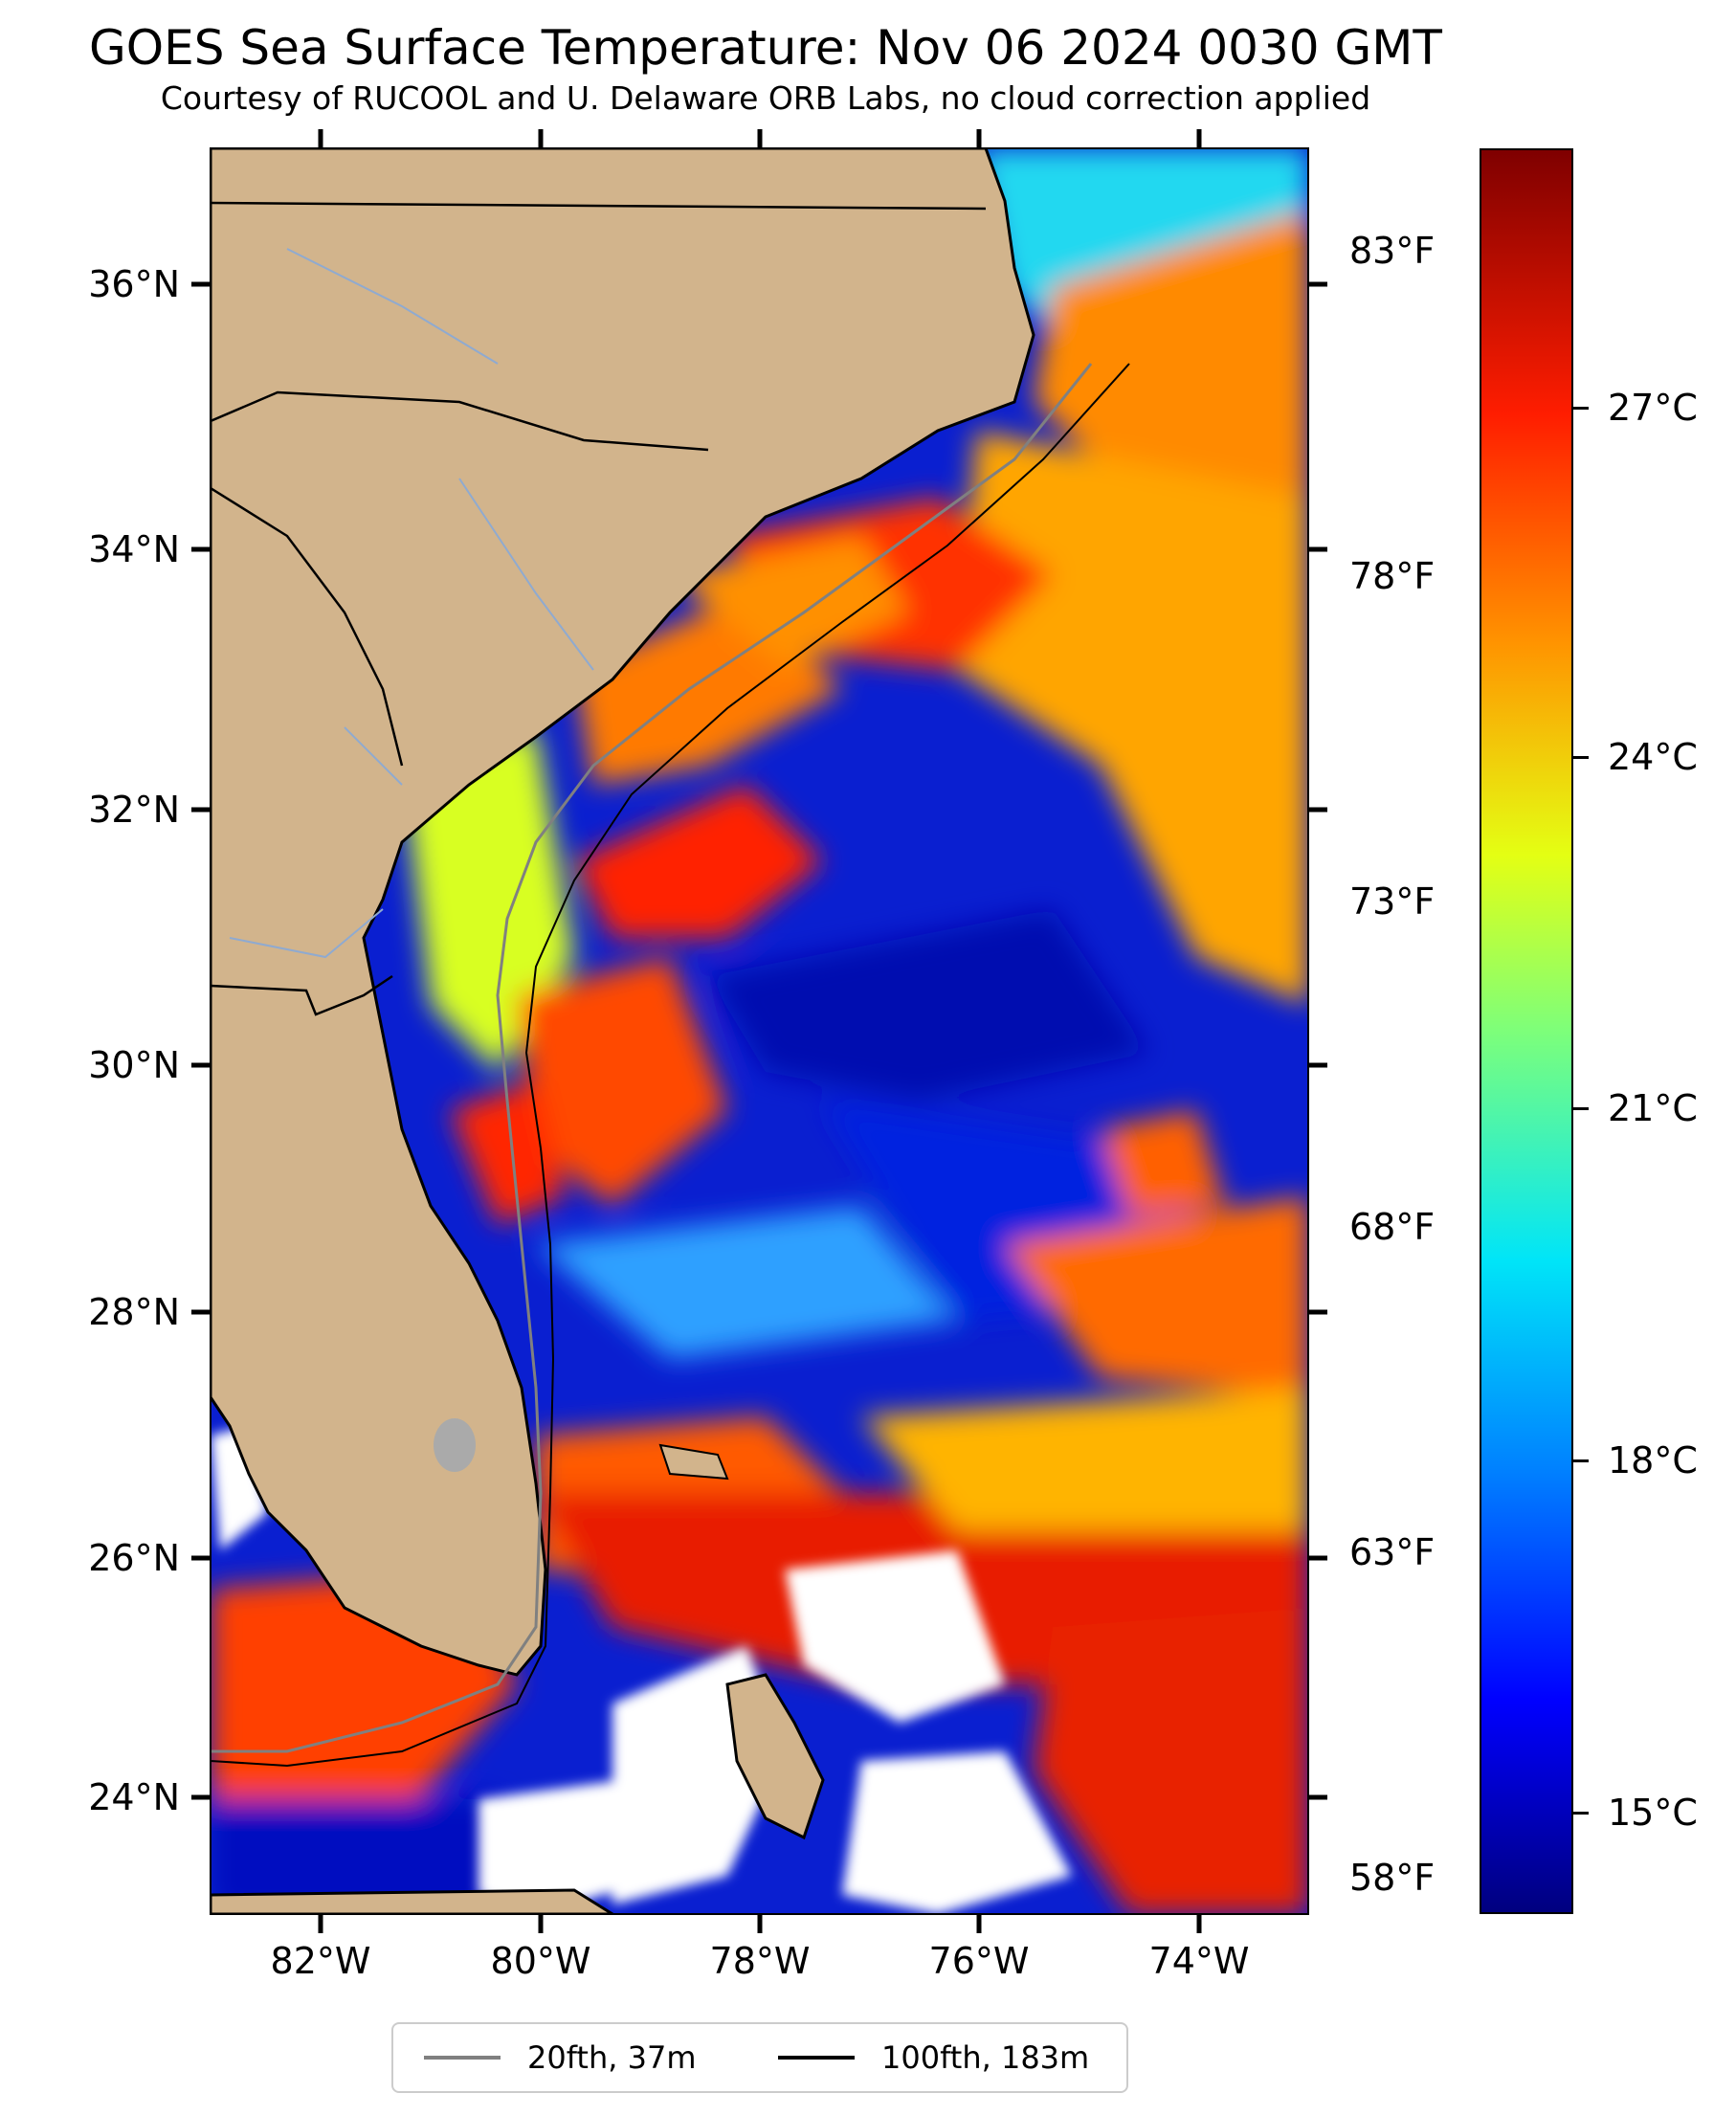 The height and width of the screenshot is (2116, 1736). What do you see at coordinates (641, 1670) in the screenshot?
I see `cloud-mask` at bounding box center [641, 1670].